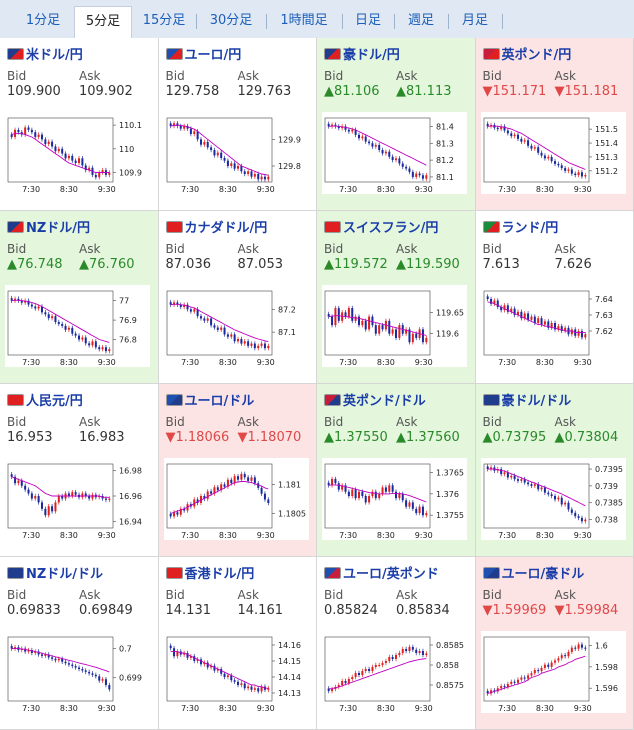 The height and width of the screenshot is (730, 634). What do you see at coordinates (475, 22) in the screenshot?
I see `tab-monthly: 月足` at bounding box center [475, 22].